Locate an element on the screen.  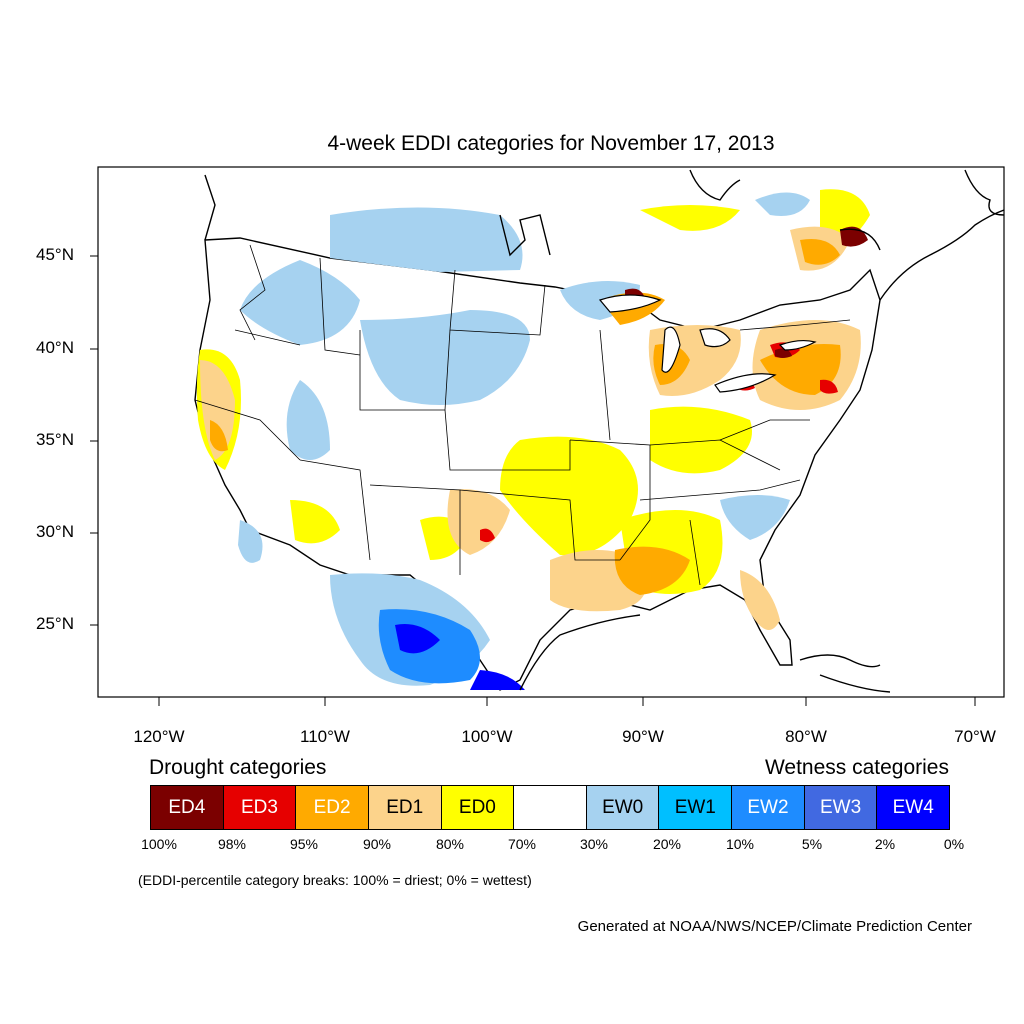
legend-normal is located at coordinates (550, 807).